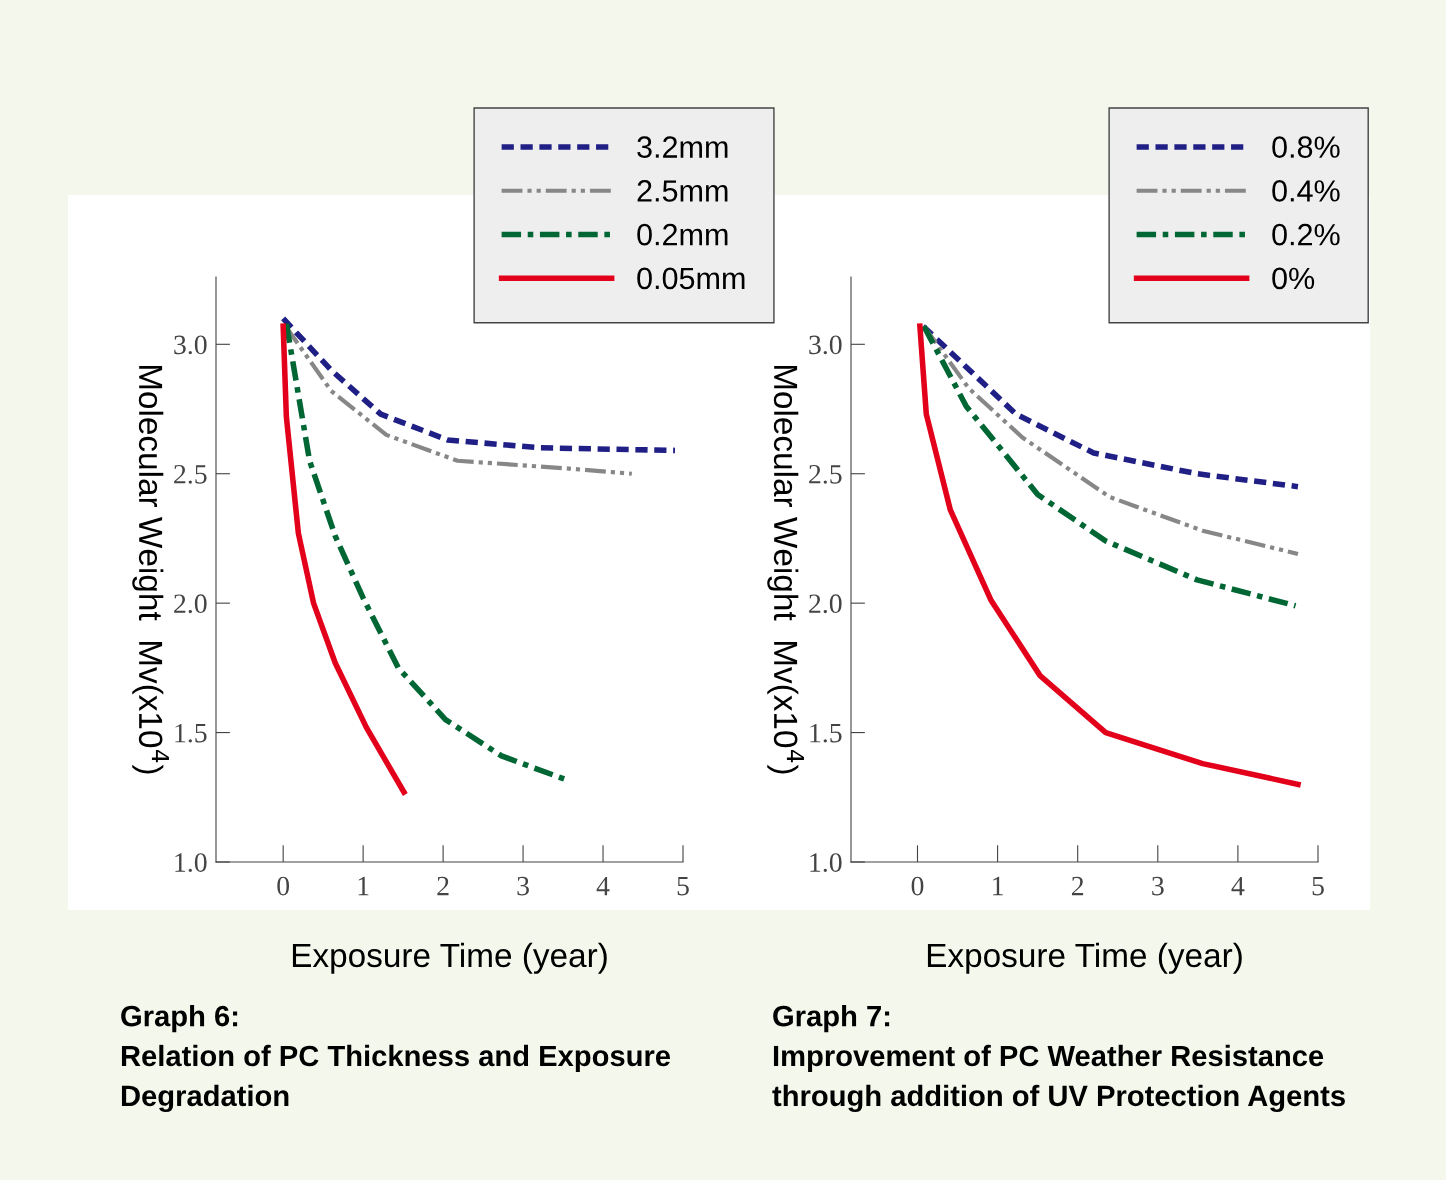  Describe the element at coordinates (682, 147) in the screenshot. I see `legend-label: 3.2mm` at that location.